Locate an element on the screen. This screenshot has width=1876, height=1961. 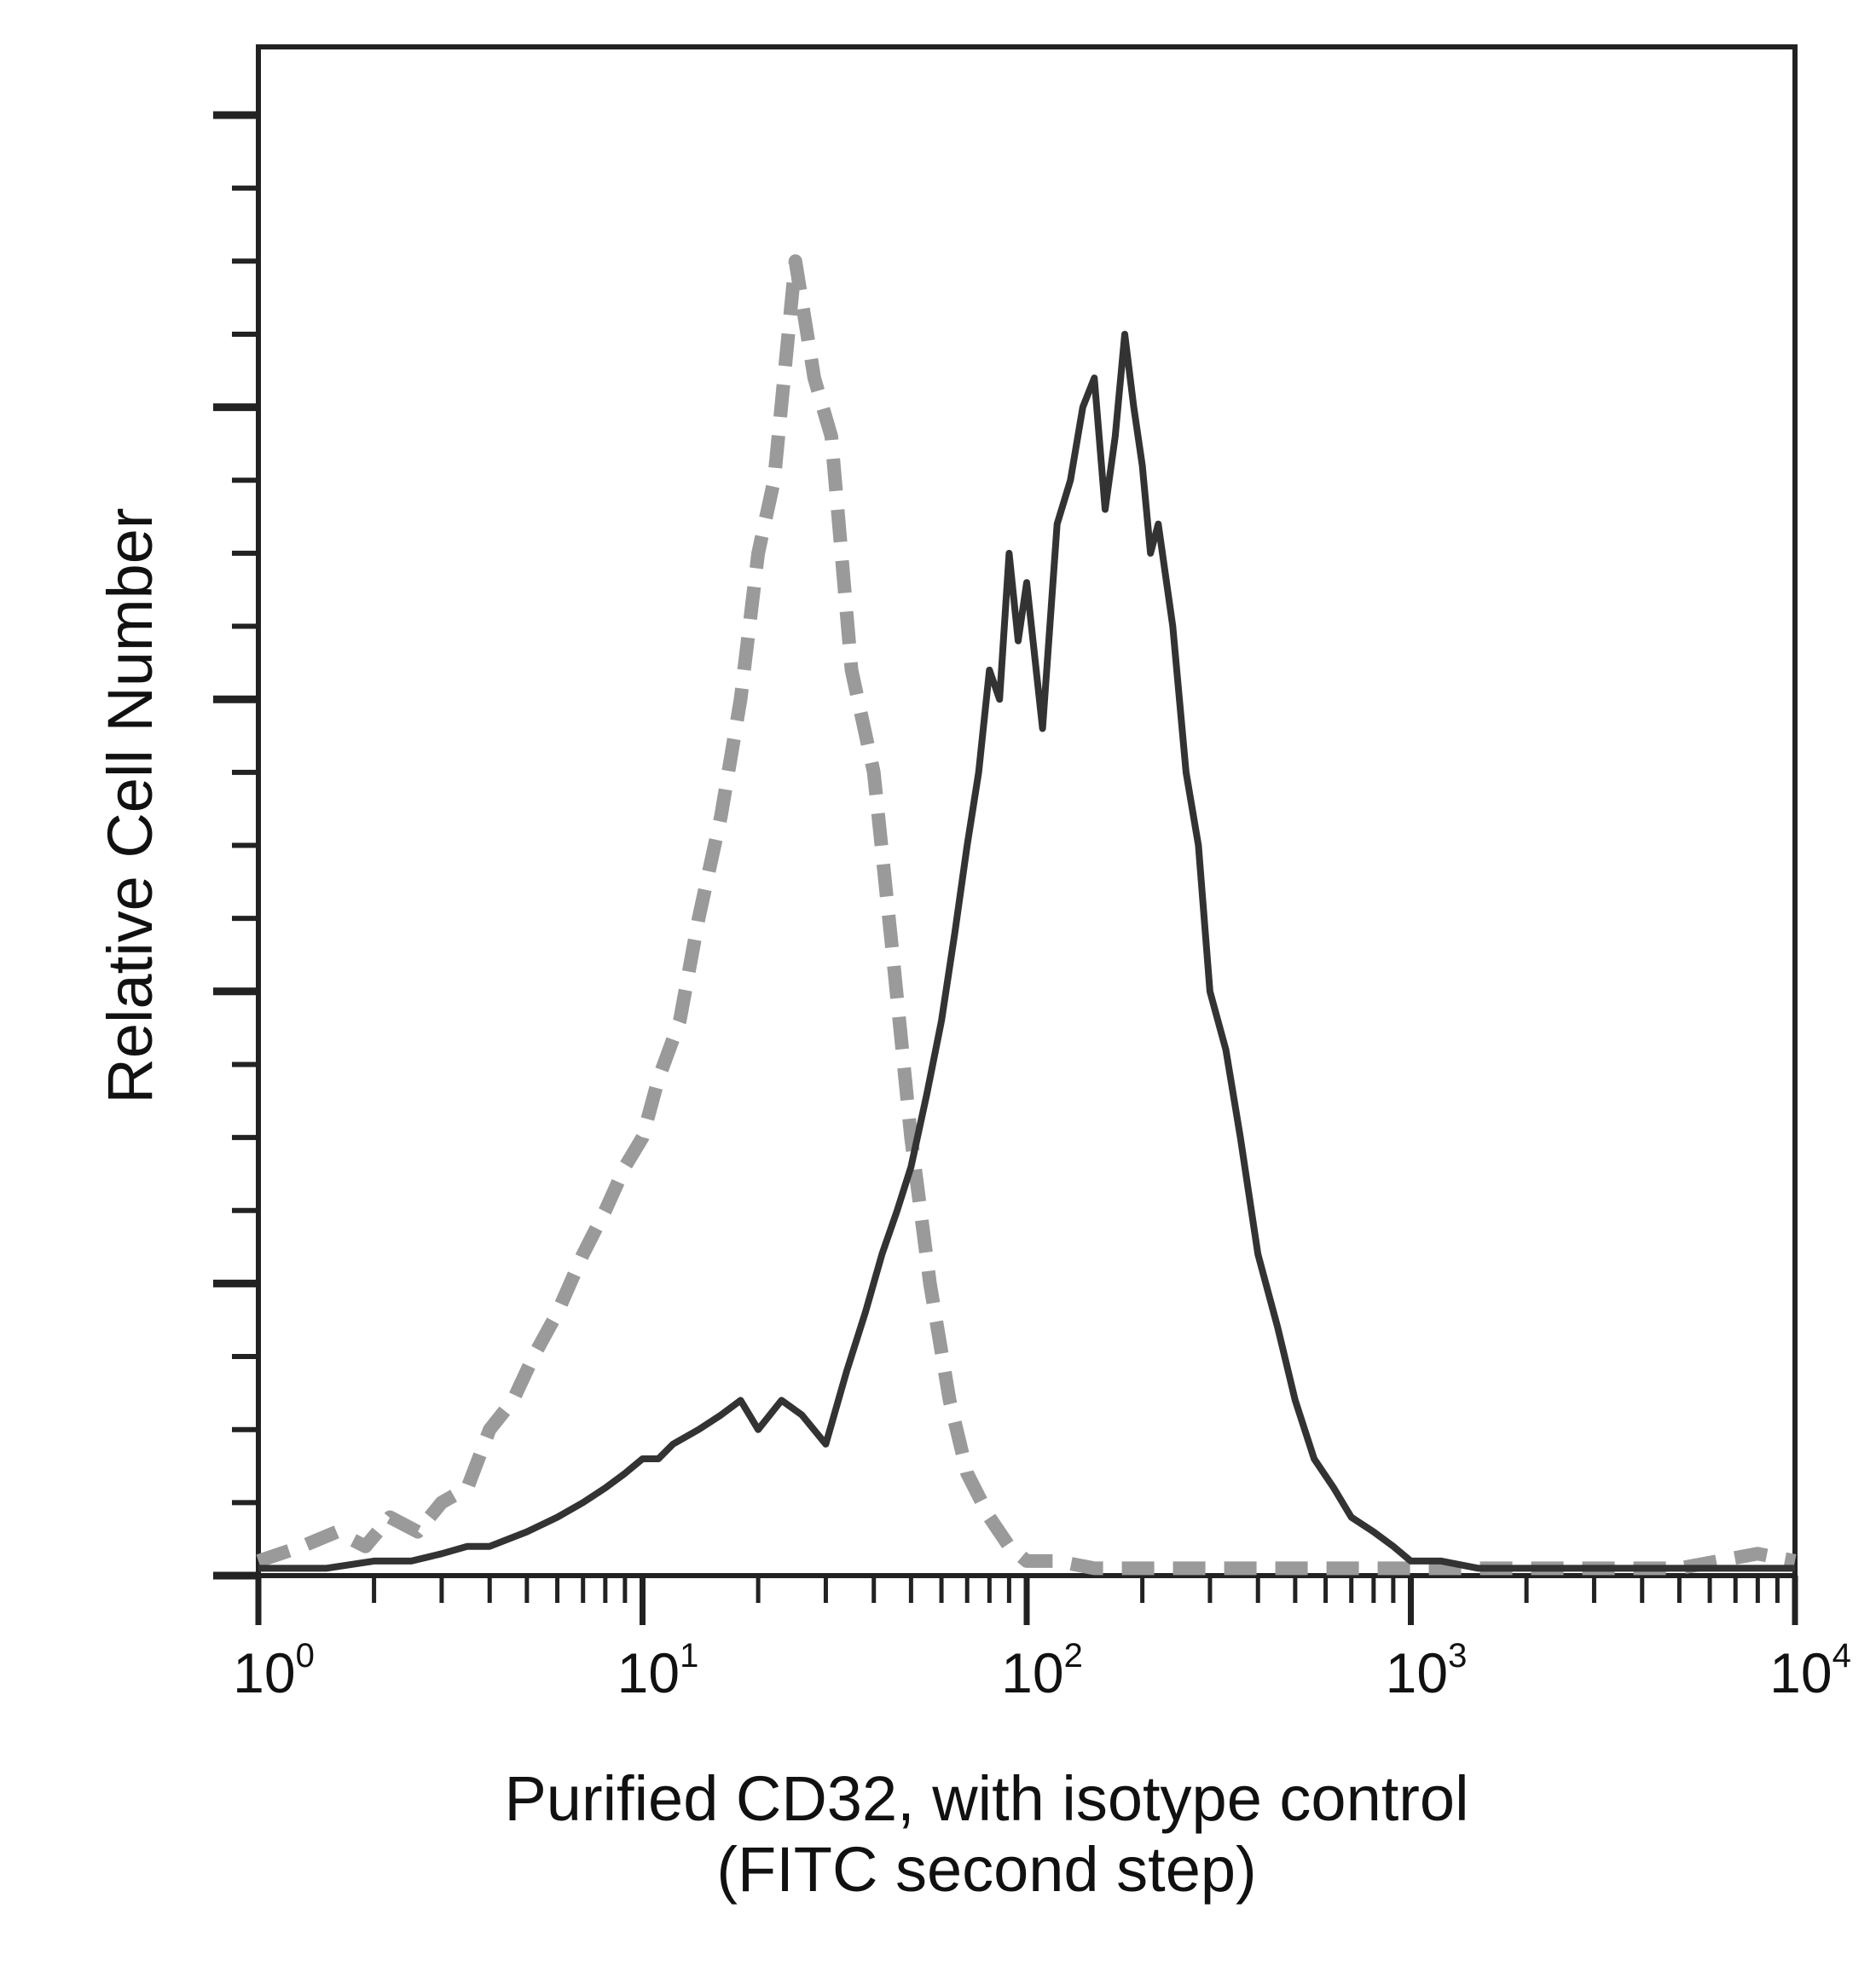
y-axis-ticks is located at coordinates (236, 845).